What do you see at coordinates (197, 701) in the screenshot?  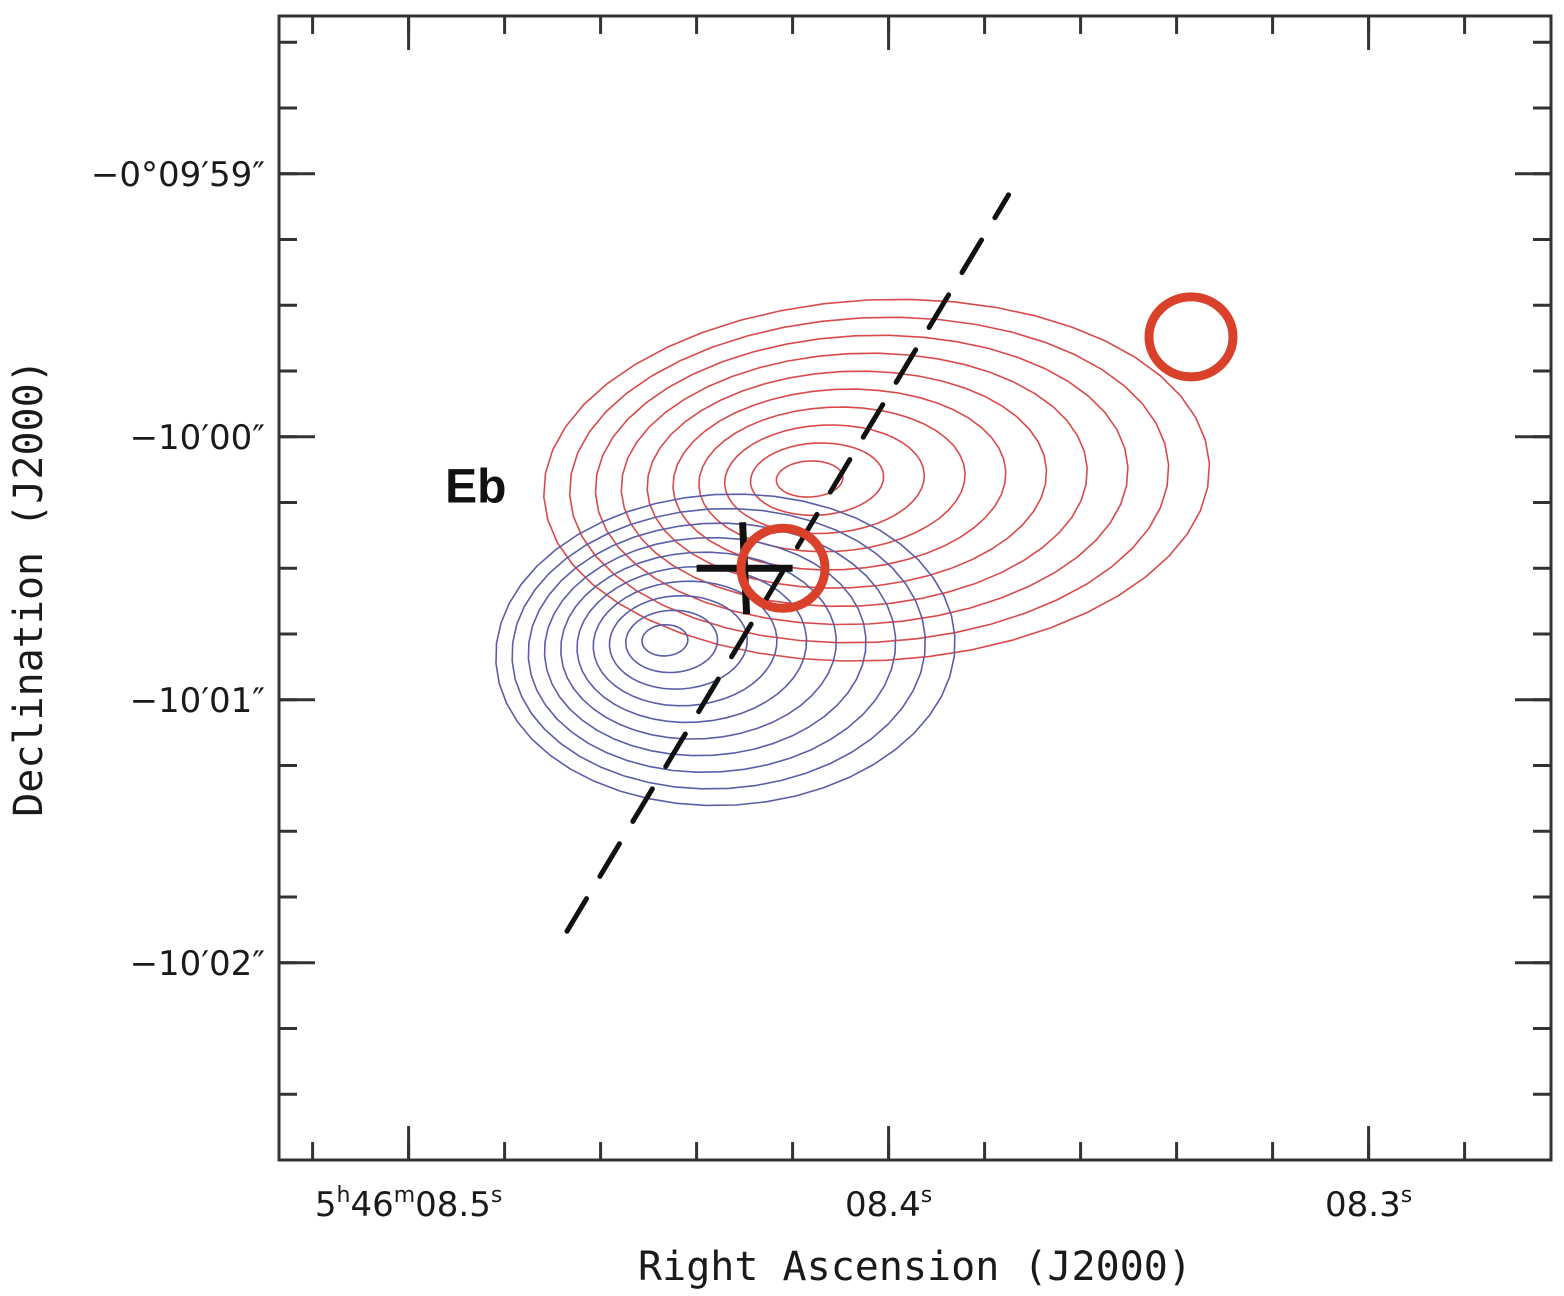 I see `y-tick-label: −10′01″` at bounding box center [197, 701].